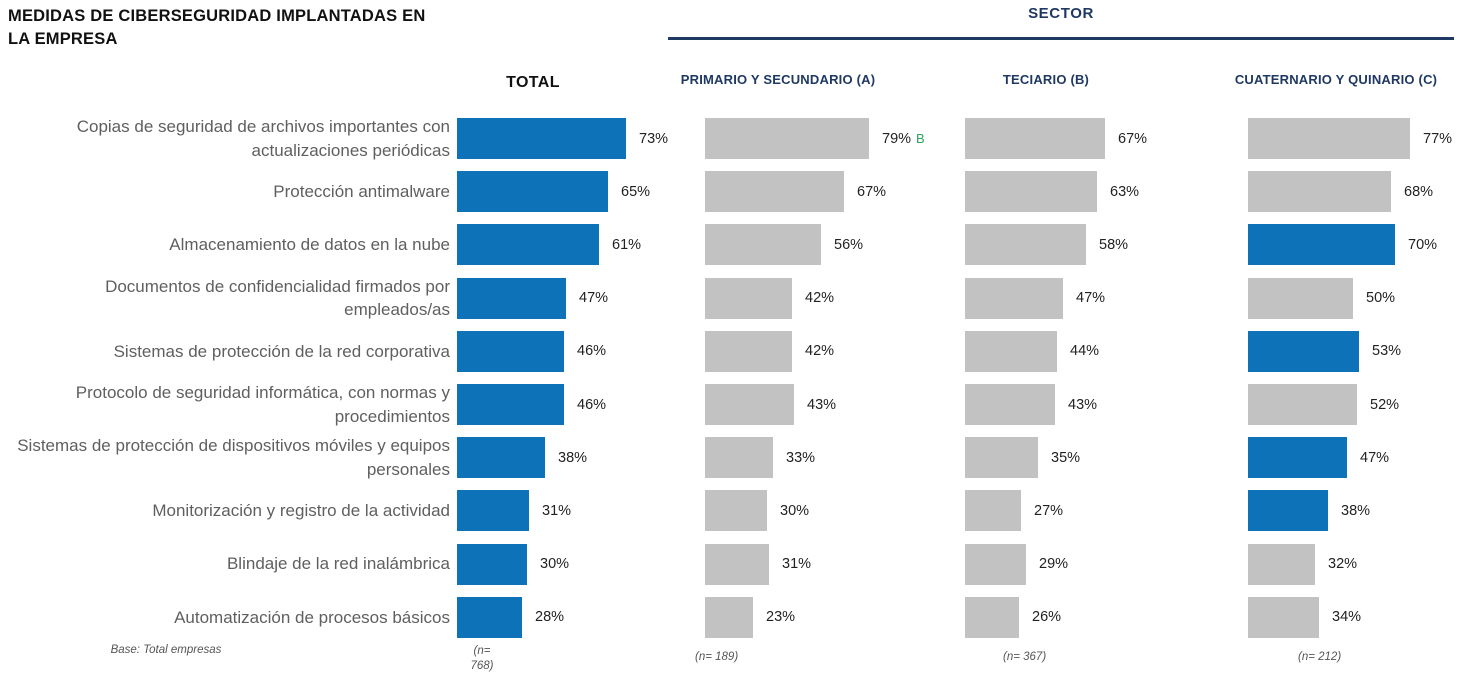 The image size is (1462, 678). I want to click on bar-group-cuaternario: 68%, so click(1340, 192).